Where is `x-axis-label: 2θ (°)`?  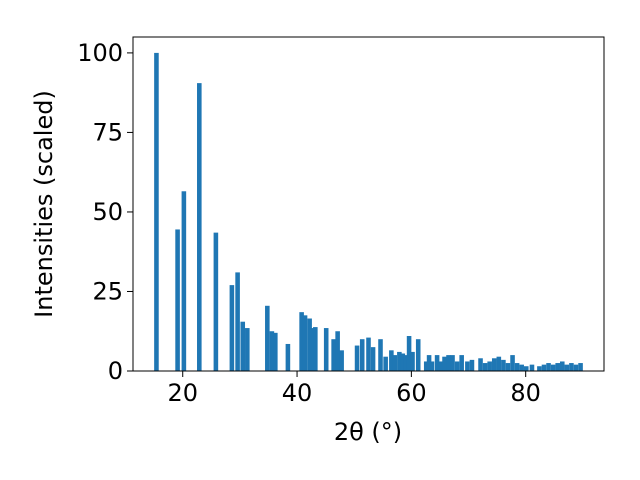
x-axis-label: 2θ (°) is located at coordinates (368, 432).